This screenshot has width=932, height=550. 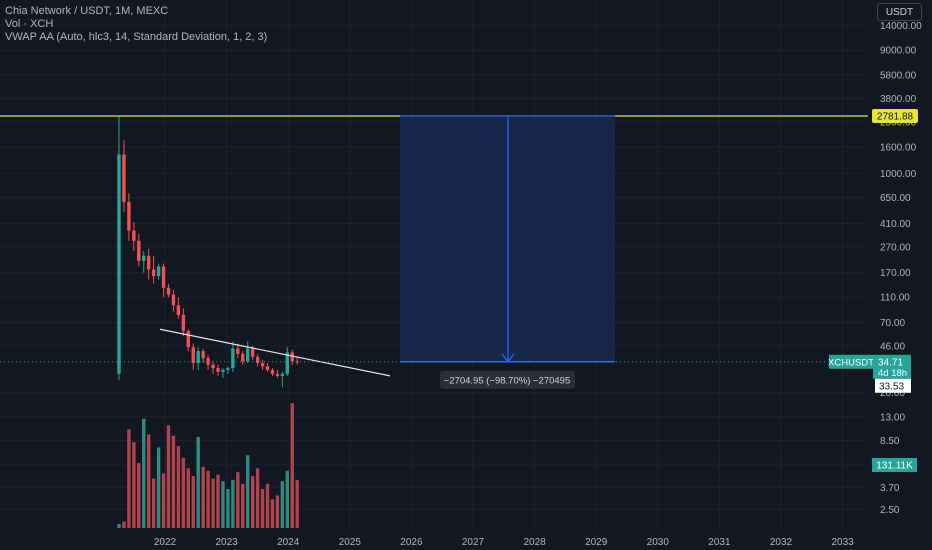 I want to click on symbol-tag-label: XCHUSDT, so click(x=851, y=362).